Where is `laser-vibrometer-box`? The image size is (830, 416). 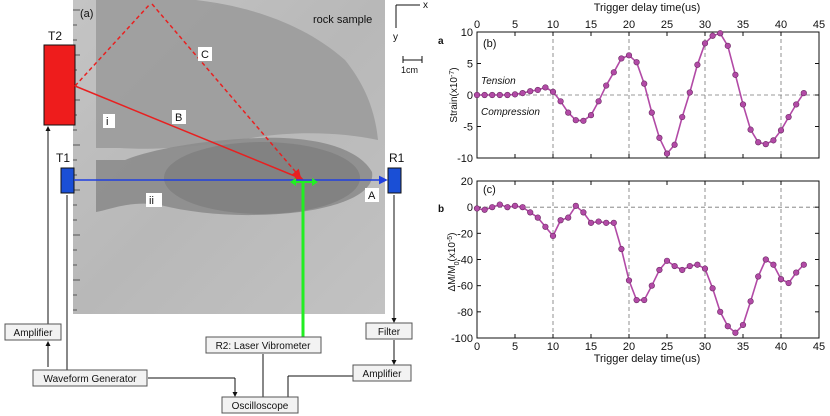 laser-vibrometer-box is located at coordinates (263, 345).